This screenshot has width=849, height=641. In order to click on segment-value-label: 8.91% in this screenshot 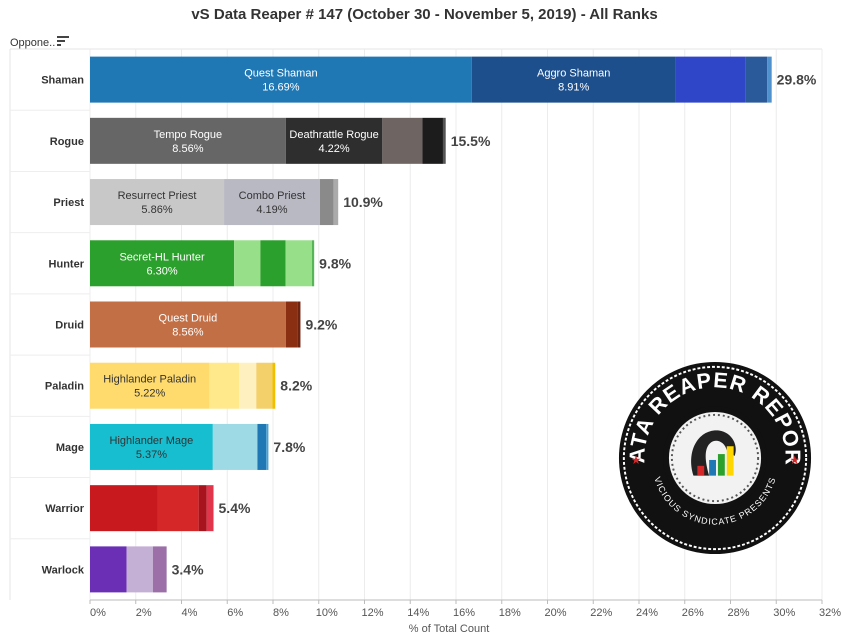, I will do `click(573, 88)`.